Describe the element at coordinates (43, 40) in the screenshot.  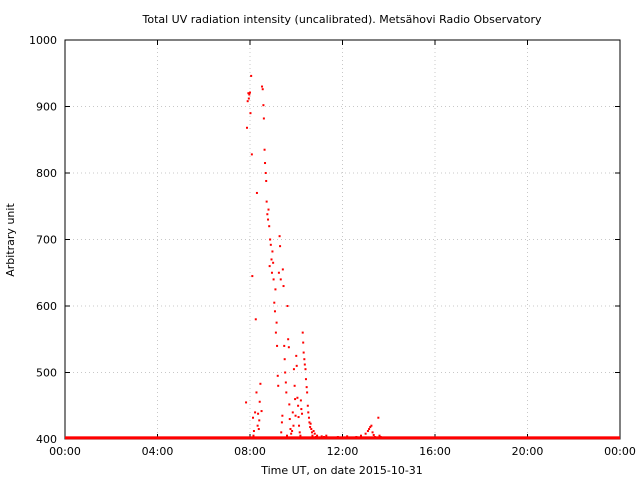
I see `y-tick-label: 1000` at that location.